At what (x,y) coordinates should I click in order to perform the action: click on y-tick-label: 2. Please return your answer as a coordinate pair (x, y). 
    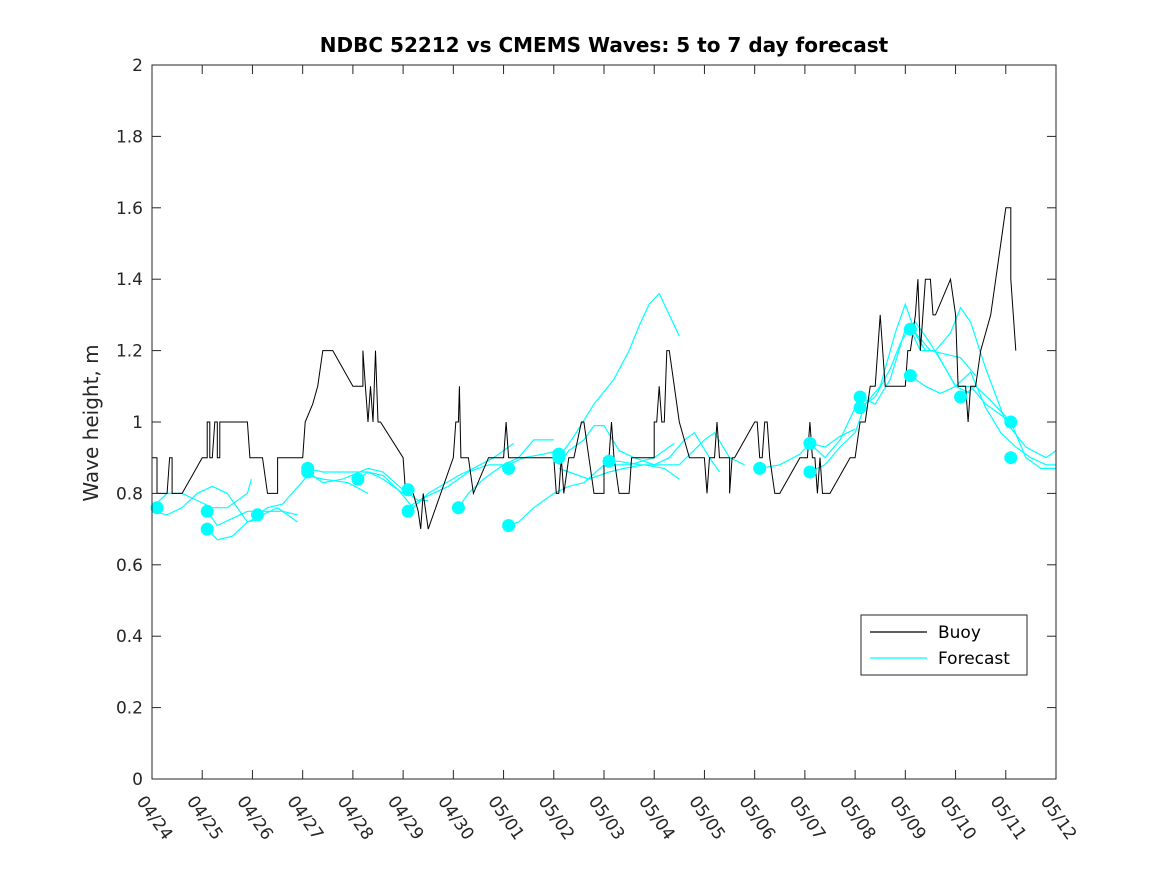
    Looking at the image, I should click on (137, 66).